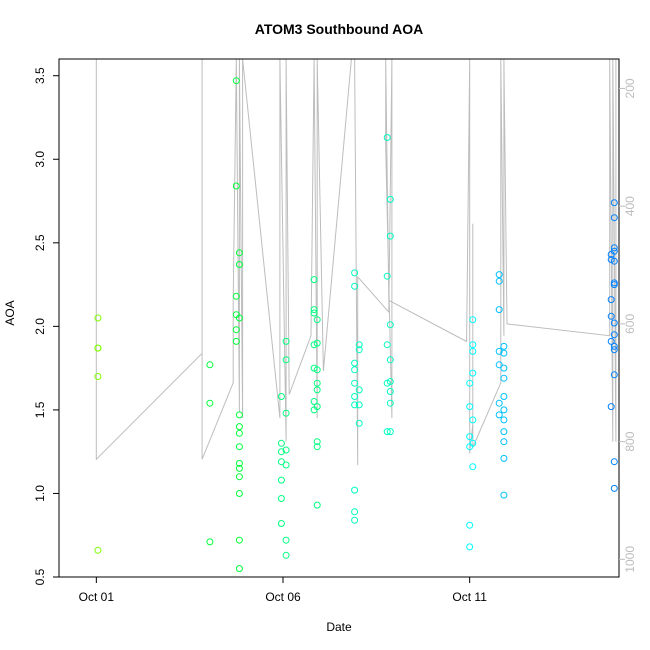 This screenshot has width=650, height=650. What do you see at coordinates (339, 29) in the screenshot?
I see `chart-title: ATOM3 Southbound AOA` at bounding box center [339, 29].